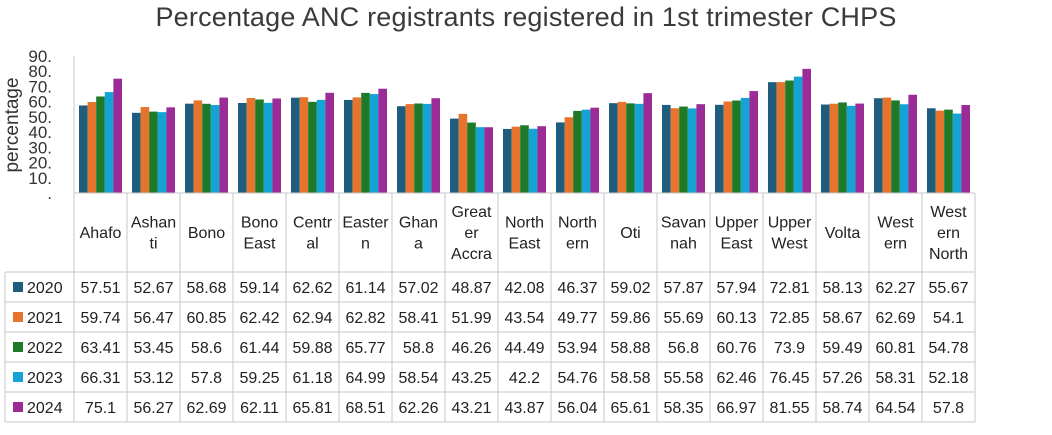 This screenshot has width=1052, height=435. Describe the element at coordinates (40, 71) in the screenshot. I see `y-tick-label: 80.` at that location.